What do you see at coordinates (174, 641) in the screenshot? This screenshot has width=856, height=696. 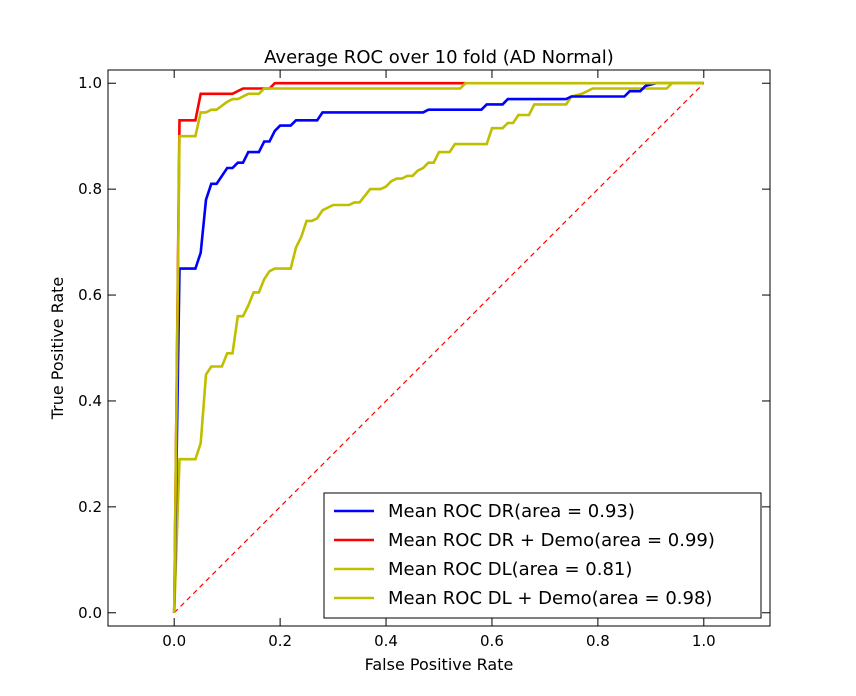 I see `x-tick-label: 0.0` at bounding box center [174, 641].